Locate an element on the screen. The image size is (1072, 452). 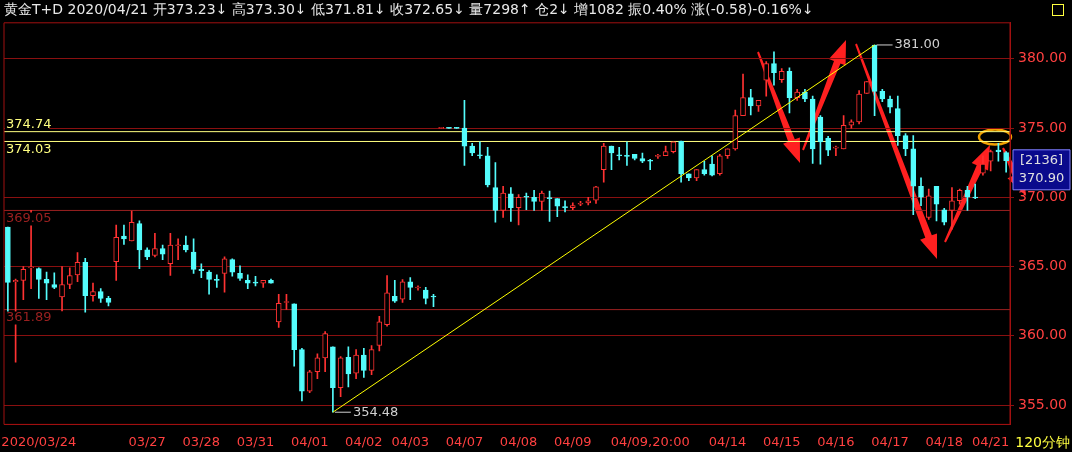
chart-title: 黄金T+D 2020/04/21 开373.23↓ 高373.30↓ 低371.81↓ 收372.65↓ 量7298↑ 仓2↓ 增1082 振0.40% 涨(-0.58)-0.16%↓ is located at coordinates (409, 9).